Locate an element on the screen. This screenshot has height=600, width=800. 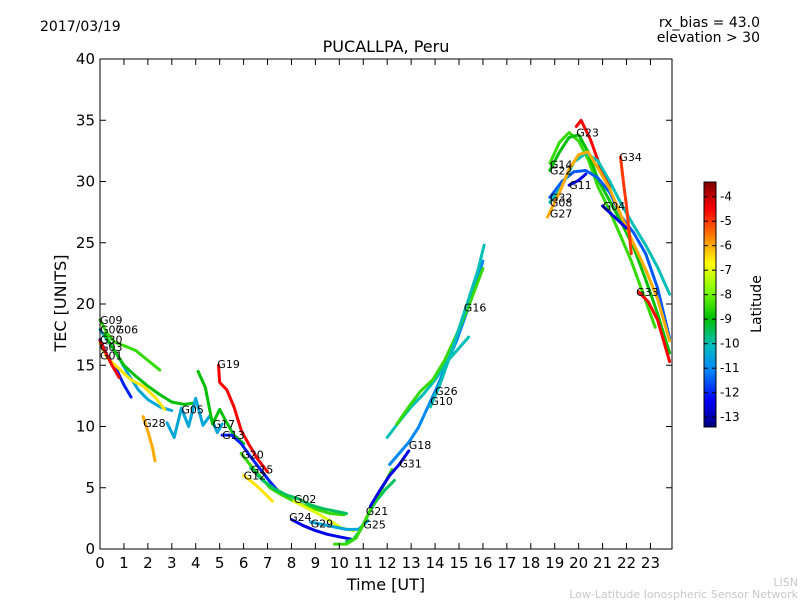
series-G05 is located at coordinates (194, 417).